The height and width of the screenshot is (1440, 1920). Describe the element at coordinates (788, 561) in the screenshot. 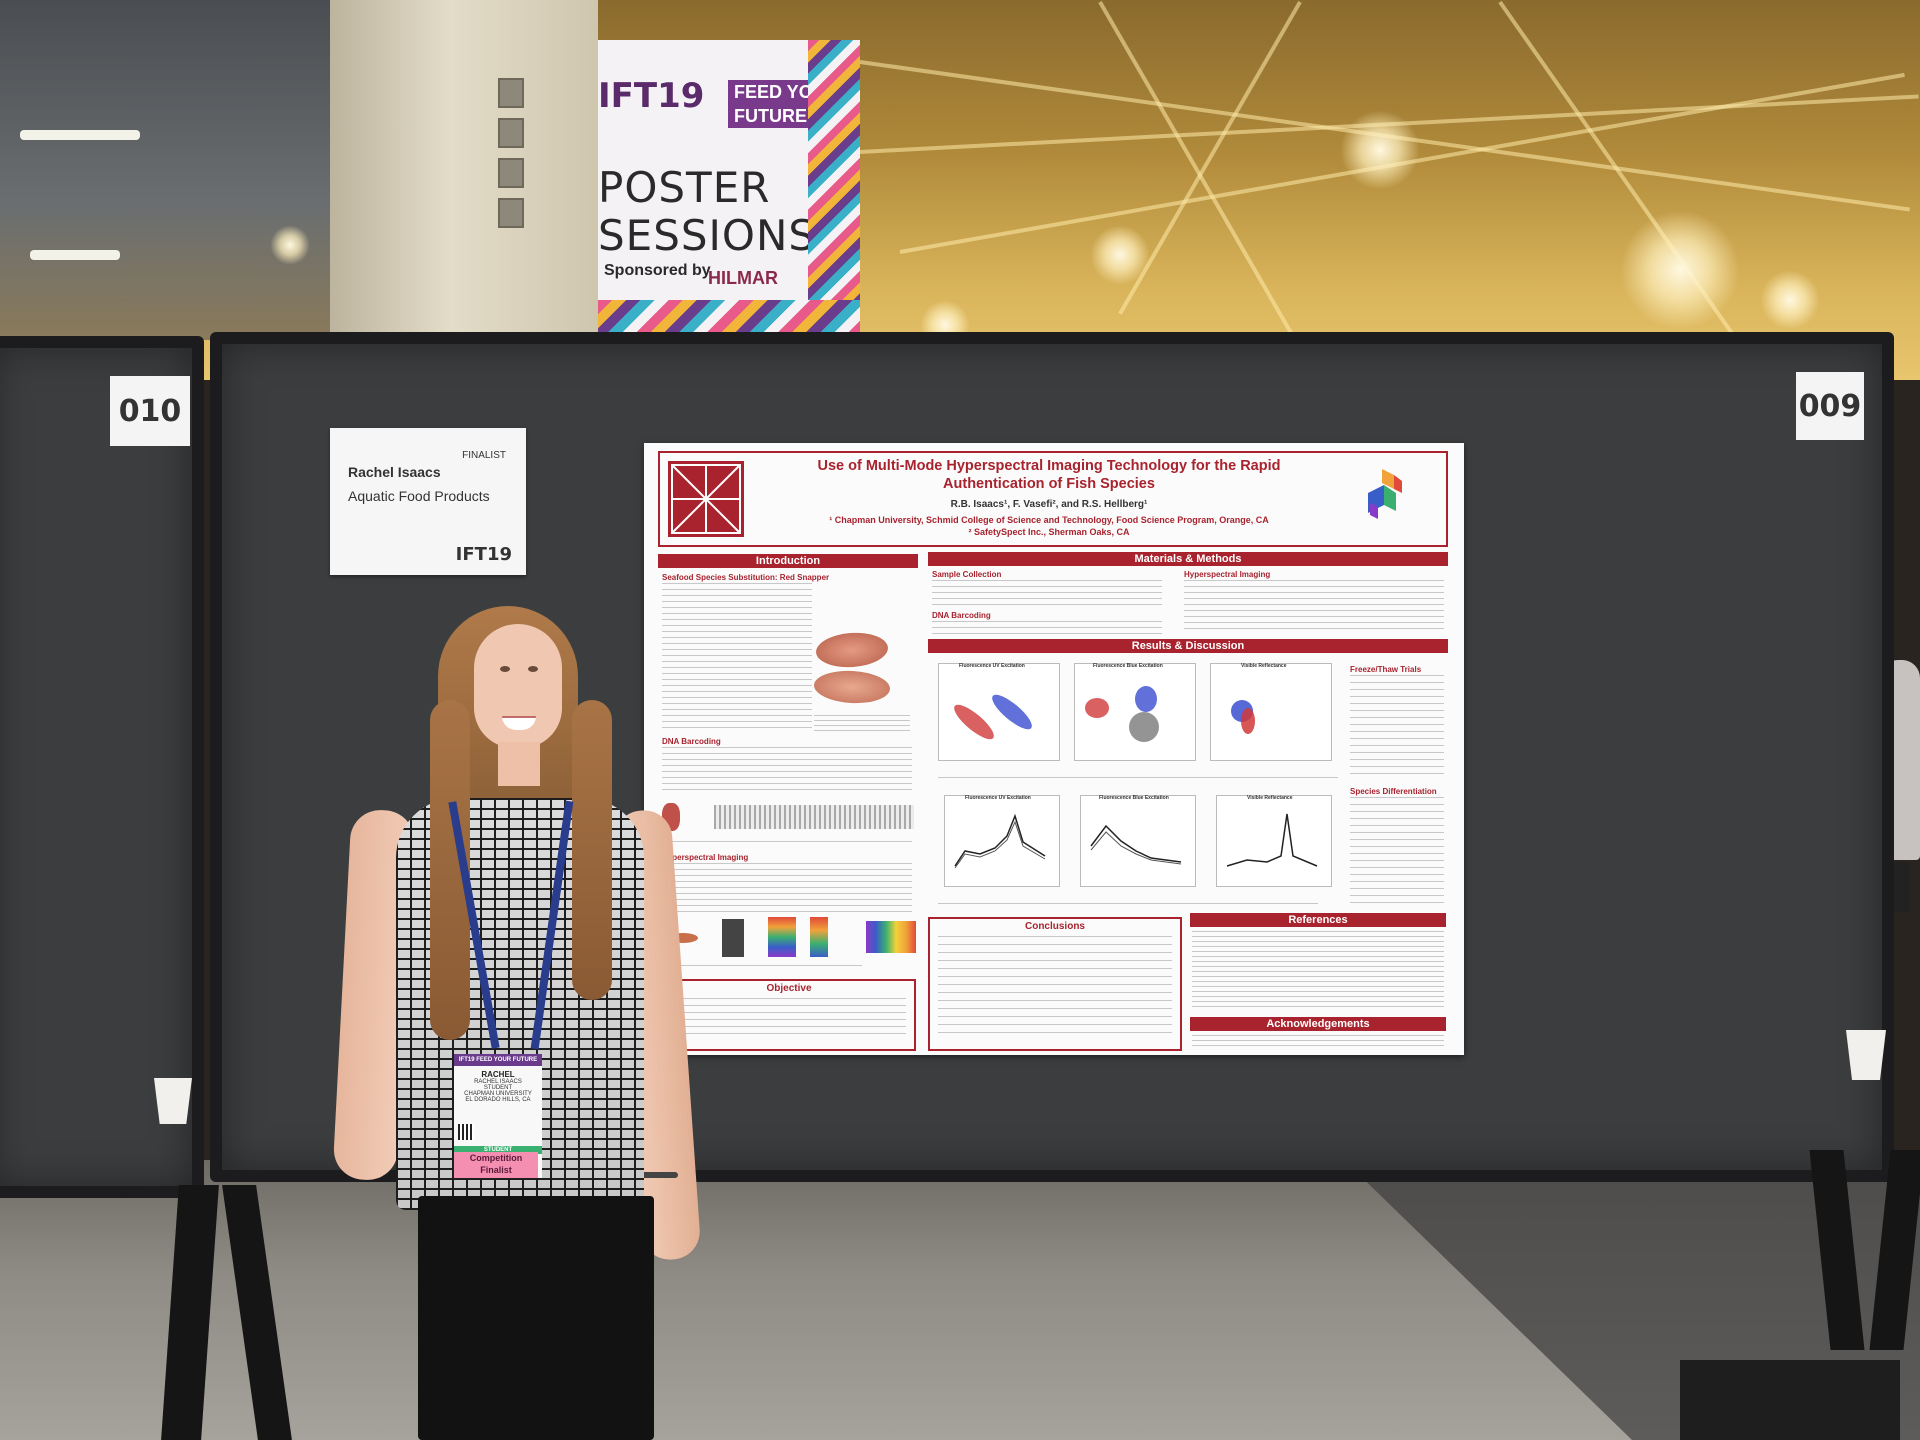

I see `section-header-introduction: Introduction` at that location.